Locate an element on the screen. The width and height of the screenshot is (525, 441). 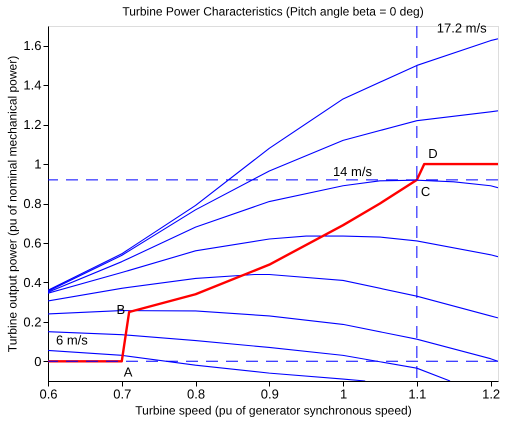
y-tick-label: 0.6 is located at coordinates (32, 242).